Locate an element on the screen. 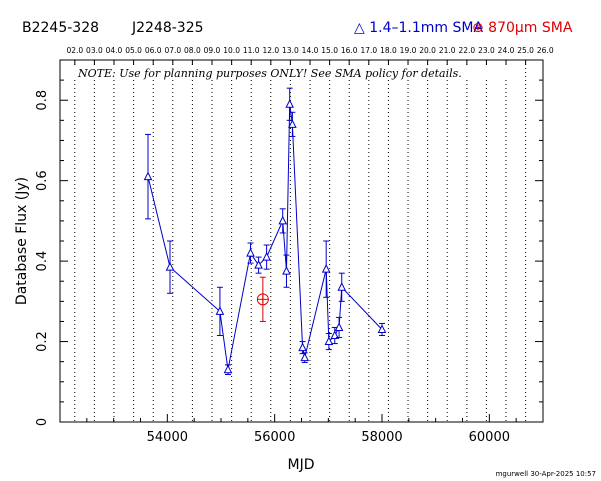 Image resolution: width=601 pixels, height=481 pixels. y-tick-label: 0.4 is located at coordinates (42, 261).